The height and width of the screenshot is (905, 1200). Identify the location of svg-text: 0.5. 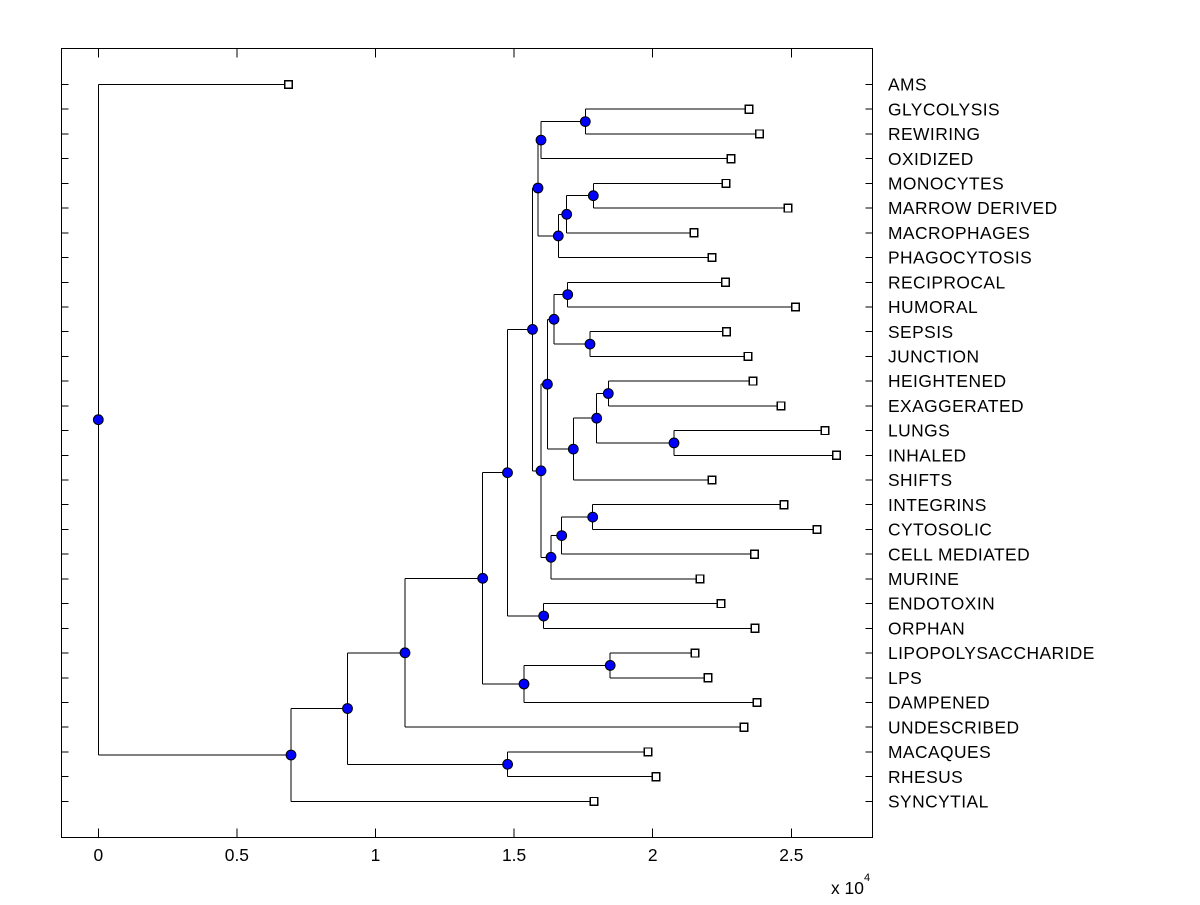
(237, 855).